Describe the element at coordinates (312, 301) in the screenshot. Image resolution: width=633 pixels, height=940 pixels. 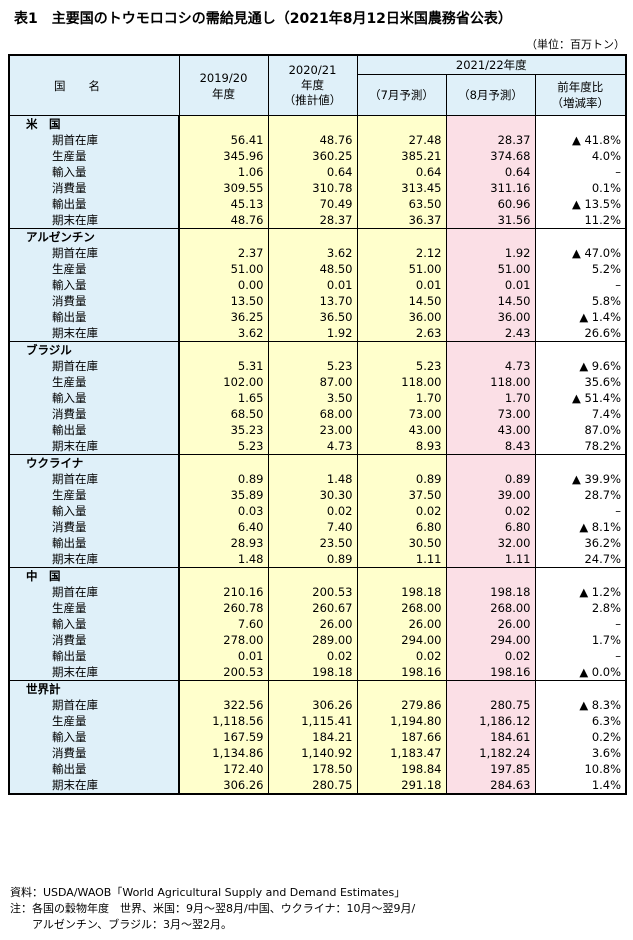
I see `value-cell: 13.70` at that location.